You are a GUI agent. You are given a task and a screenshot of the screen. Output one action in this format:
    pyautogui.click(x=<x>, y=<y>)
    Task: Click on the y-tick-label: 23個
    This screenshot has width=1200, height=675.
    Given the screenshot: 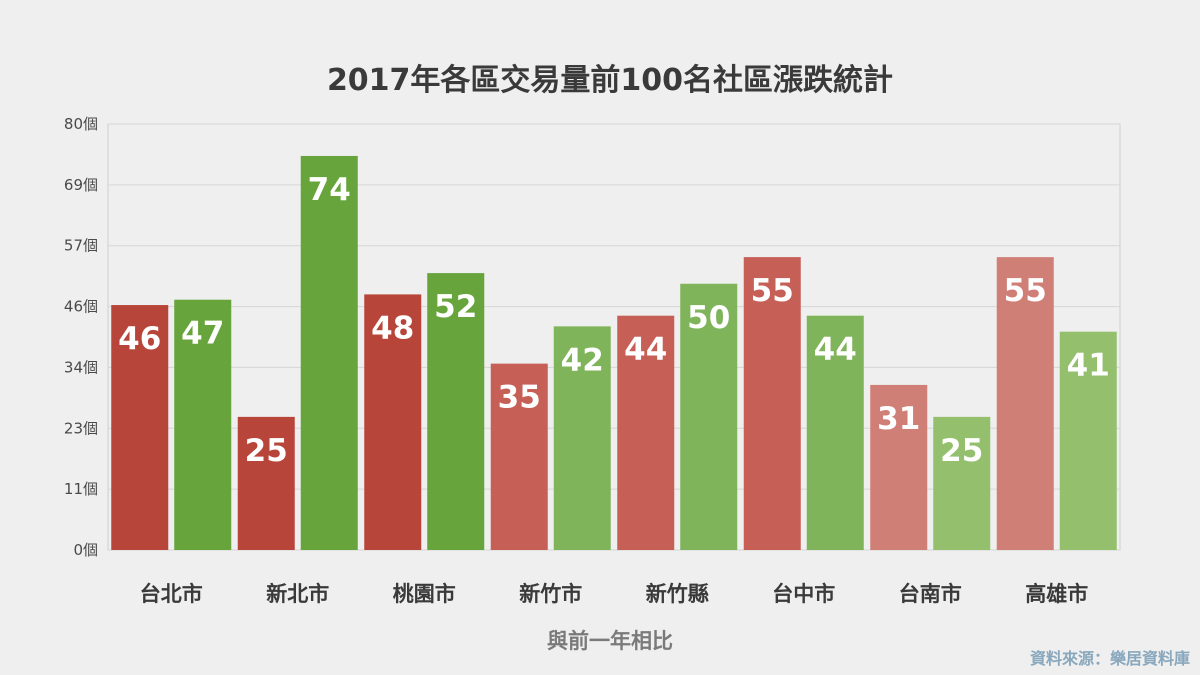 What is the action you would take?
    pyautogui.click(x=81, y=428)
    